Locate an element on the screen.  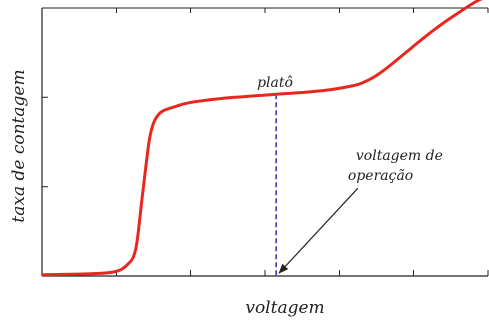
x-axis-title: voltagem is located at coordinates (284, 308).